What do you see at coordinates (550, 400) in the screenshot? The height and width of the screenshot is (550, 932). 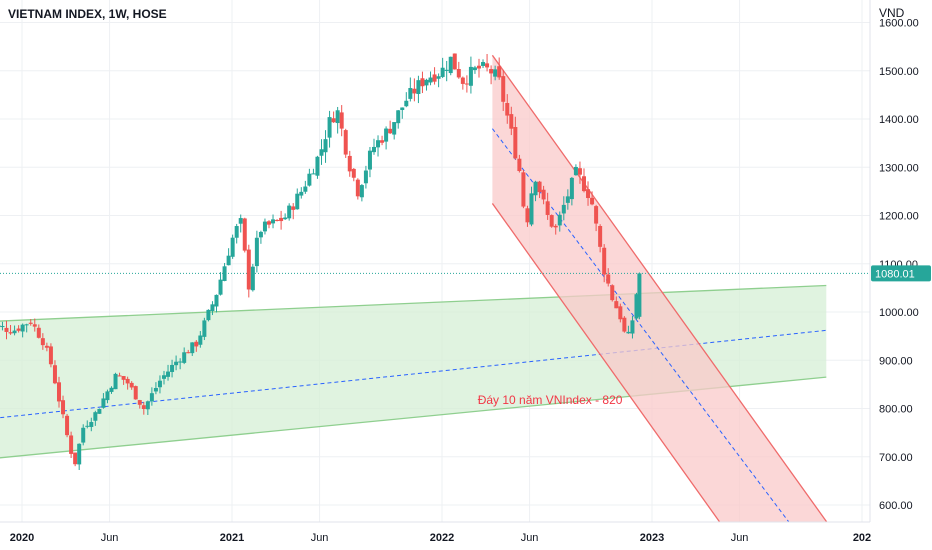 I see `annotation-text: Đáy 10 năm VNIndex - 820` at bounding box center [550, 400].